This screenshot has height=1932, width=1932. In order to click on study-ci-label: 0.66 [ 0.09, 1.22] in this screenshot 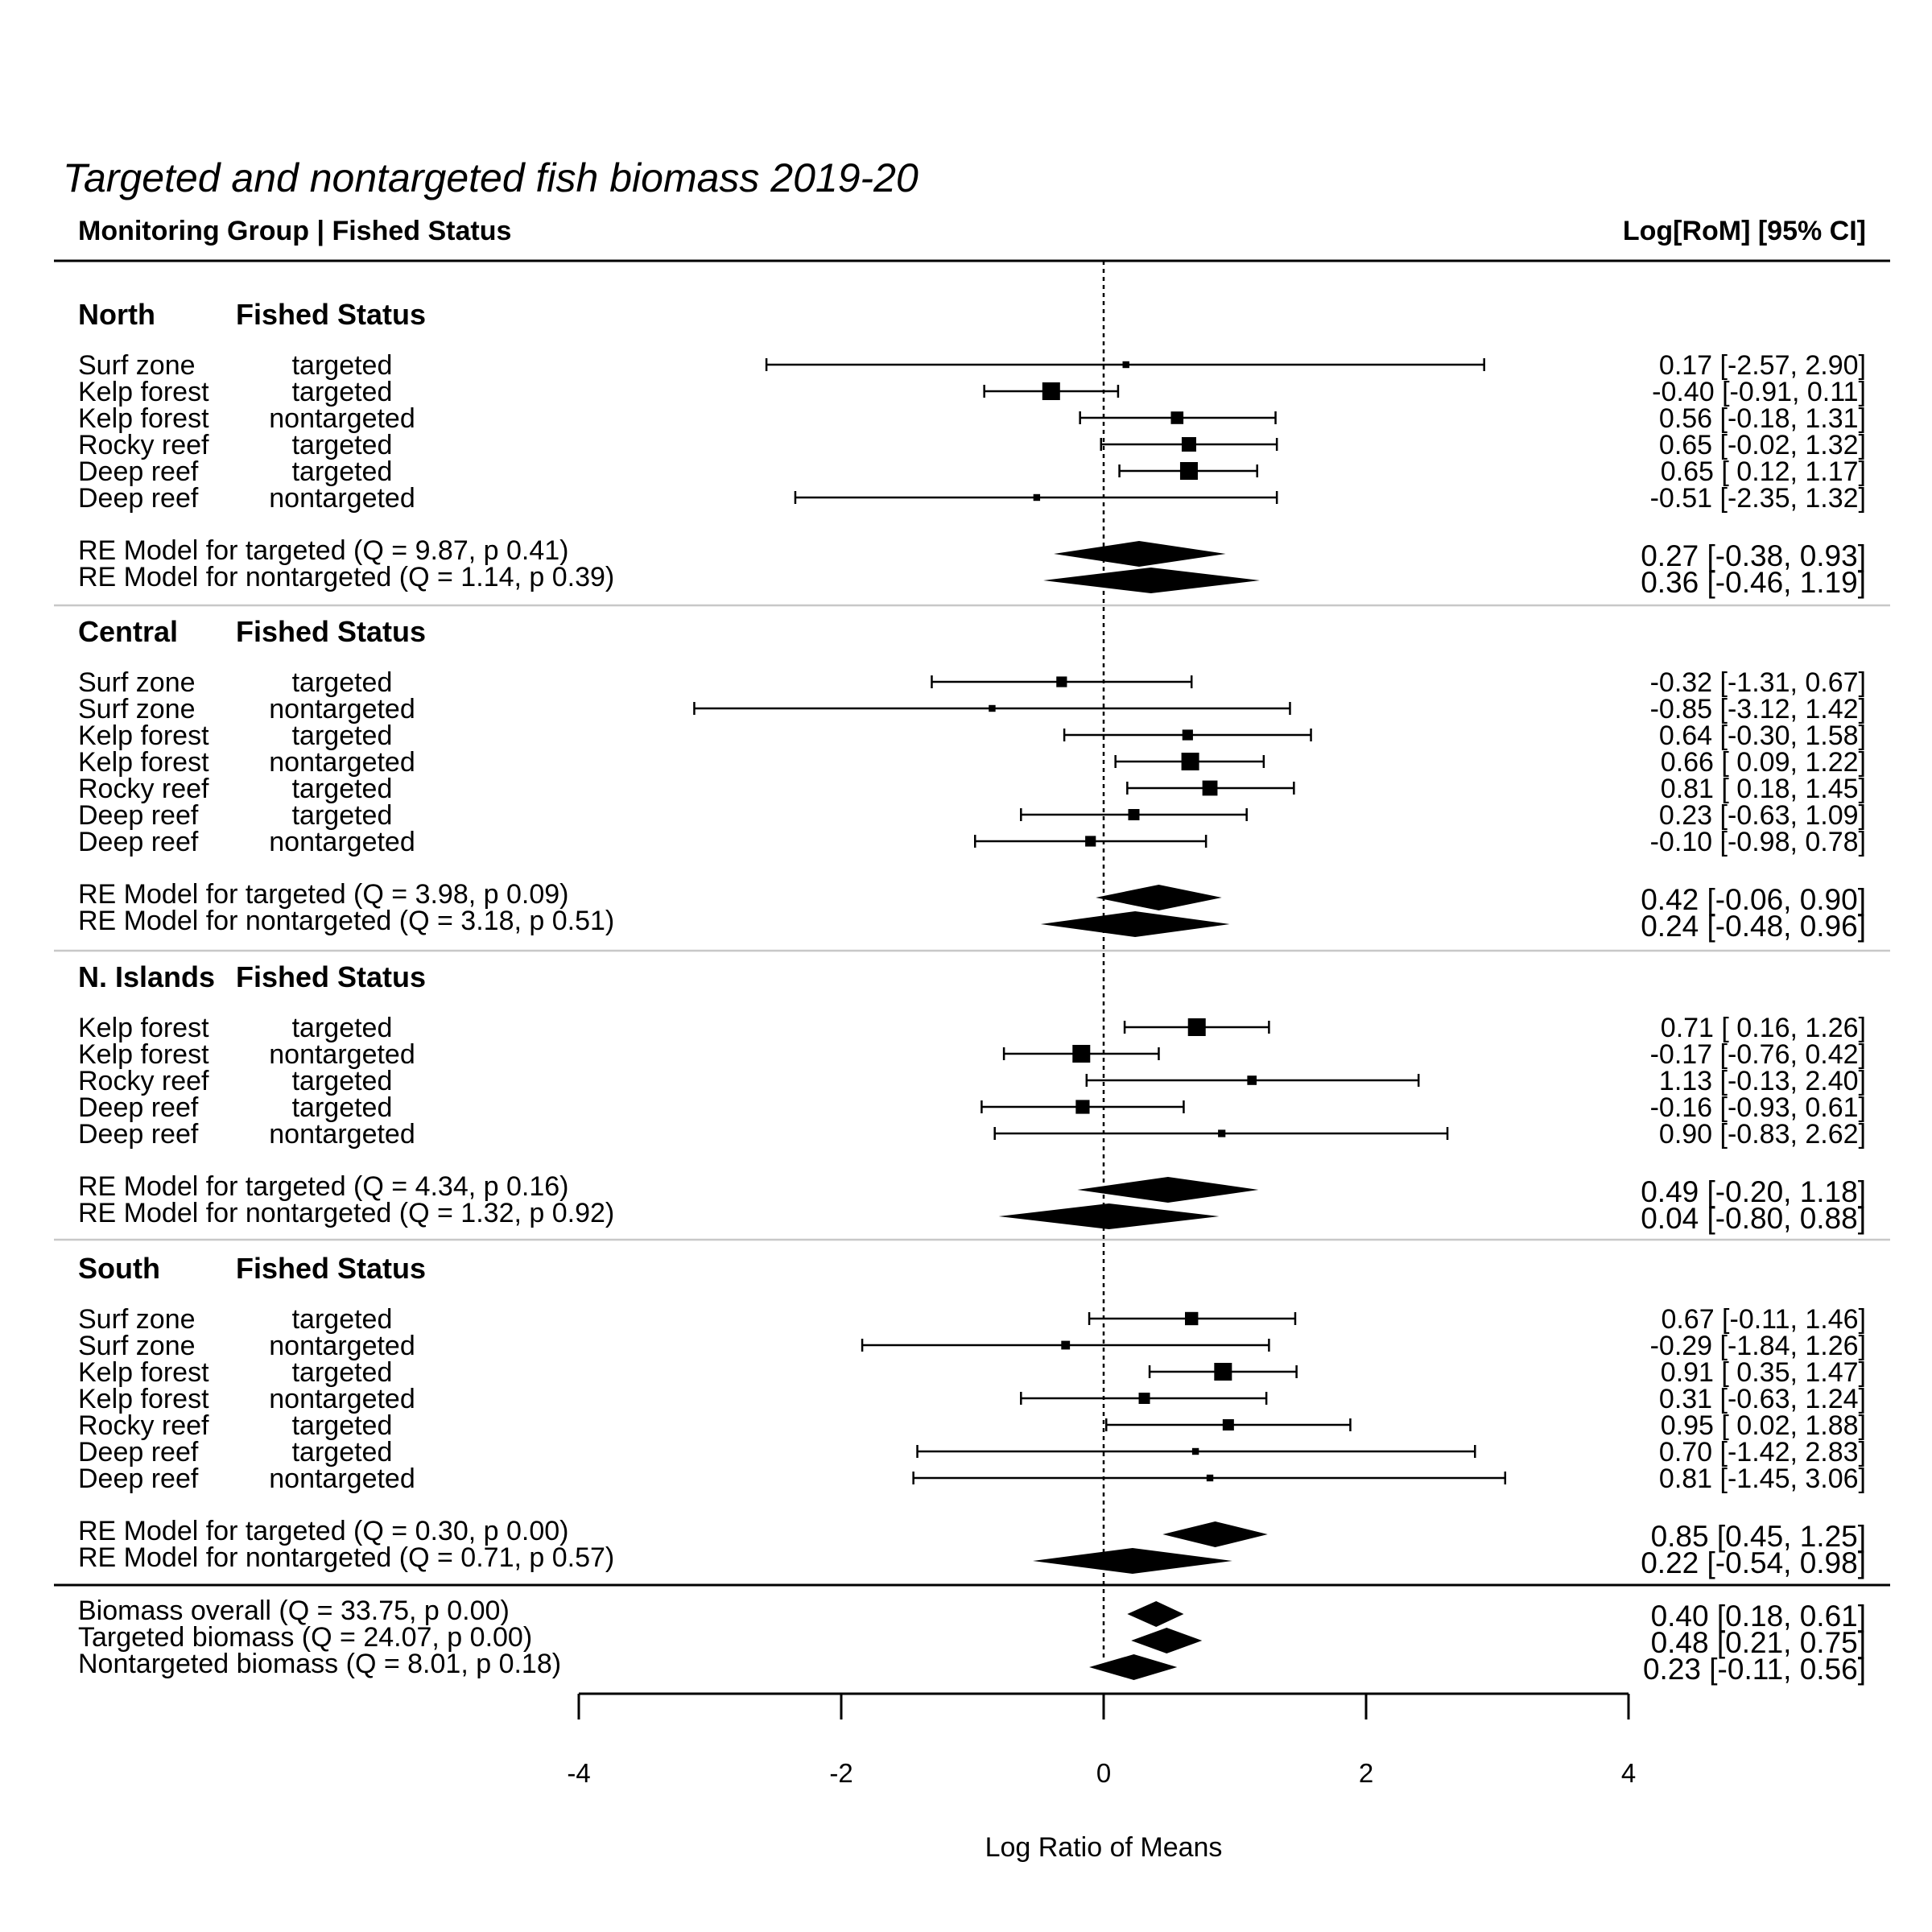, I will do `click(1764, 762)`.